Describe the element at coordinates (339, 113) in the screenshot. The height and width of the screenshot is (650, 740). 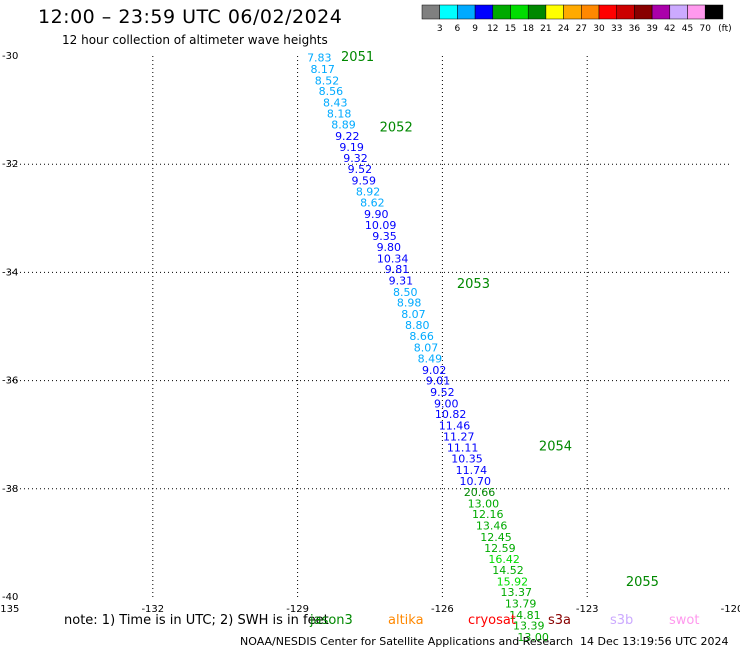
I see `data-point-jason3: 8.18` at that location.